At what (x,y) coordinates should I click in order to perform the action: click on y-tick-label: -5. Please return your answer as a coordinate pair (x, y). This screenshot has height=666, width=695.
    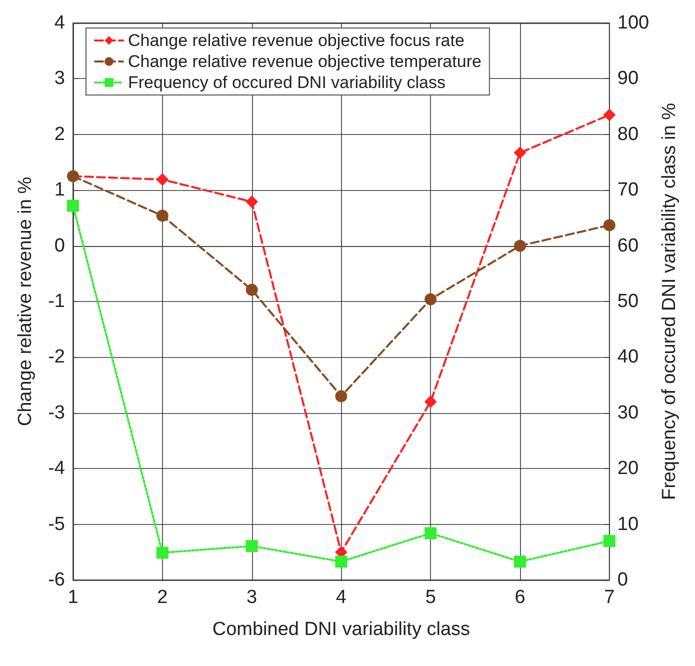
    Looking at the image, I should click on (56, 524).